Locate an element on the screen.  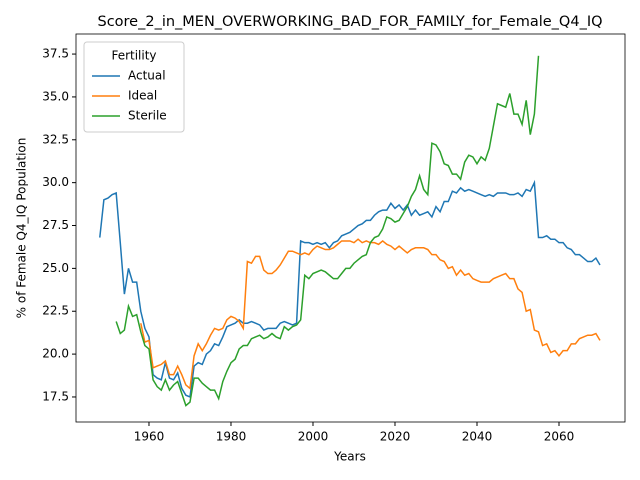
y-tick-label: 17.5 is located at coordinates (55, 396).